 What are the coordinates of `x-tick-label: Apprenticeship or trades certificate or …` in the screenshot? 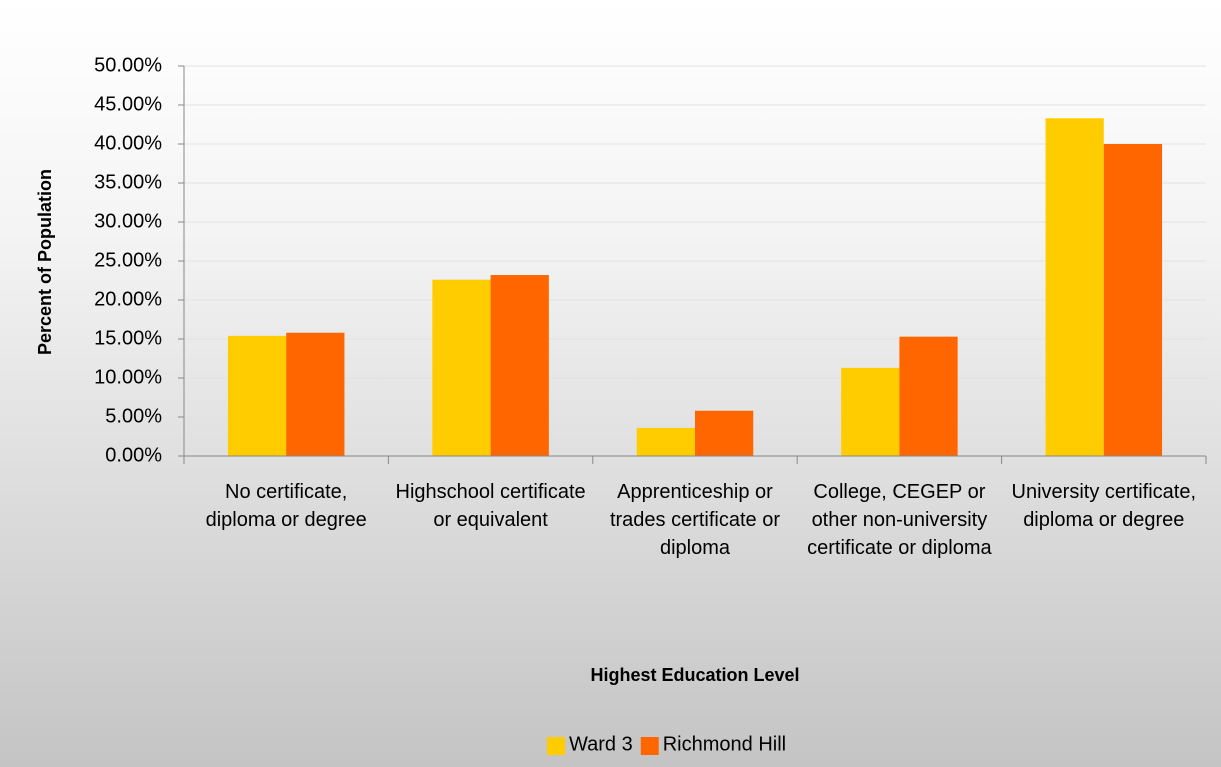 It's located at (695, 520).